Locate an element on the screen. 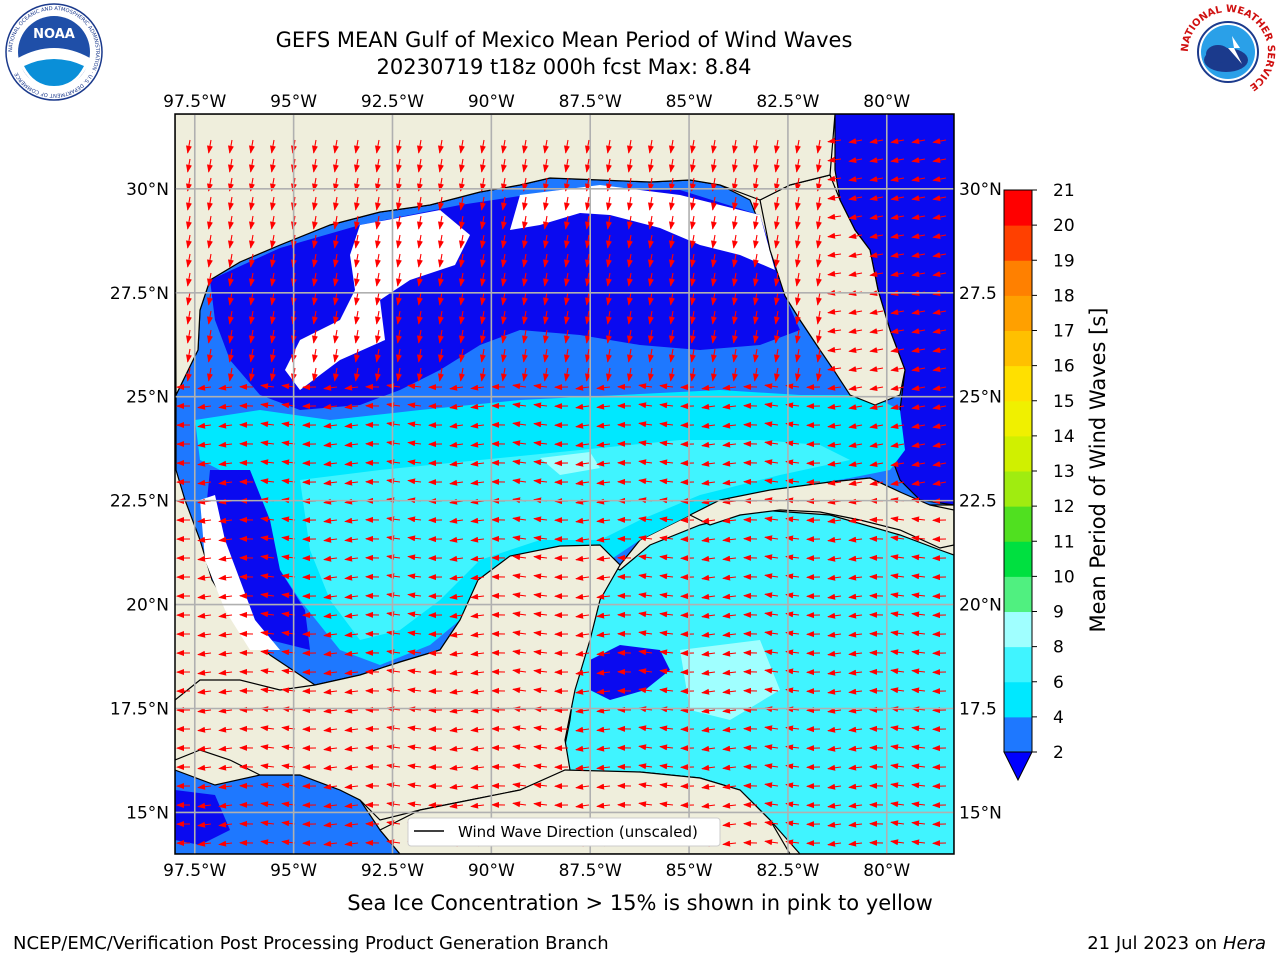 This screenshot has width=1280, height=960. lat-tick-right: 25°N is located at coordinates (980, 398).